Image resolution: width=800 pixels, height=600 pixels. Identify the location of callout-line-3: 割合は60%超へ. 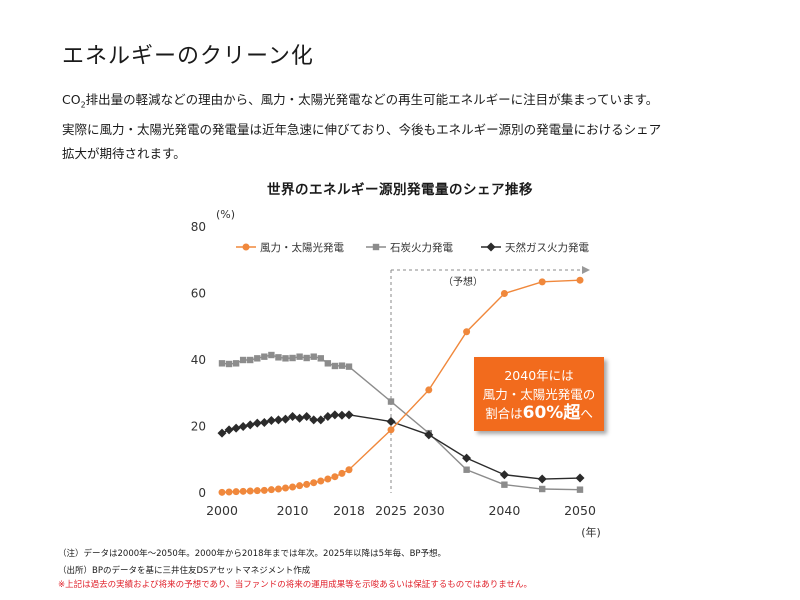
(539, 412).